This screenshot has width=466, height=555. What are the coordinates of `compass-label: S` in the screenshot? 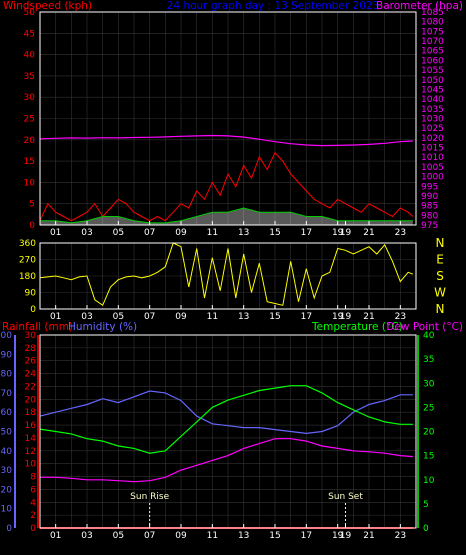 It's located at (440, 276).